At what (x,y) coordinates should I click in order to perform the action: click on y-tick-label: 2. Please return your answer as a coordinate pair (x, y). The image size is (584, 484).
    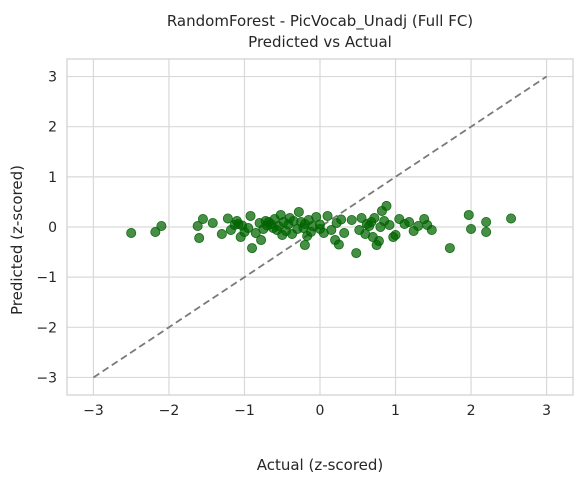
    Looking at the image, I should click on (52, 128).